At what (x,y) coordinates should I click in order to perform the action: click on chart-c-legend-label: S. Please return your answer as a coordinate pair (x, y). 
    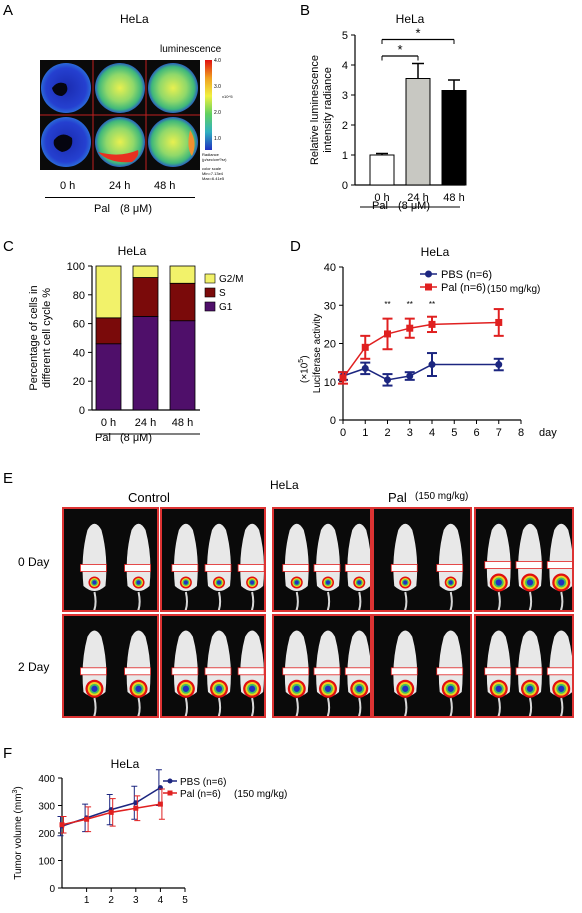
    Looking at the image, I should click on (222, 293).